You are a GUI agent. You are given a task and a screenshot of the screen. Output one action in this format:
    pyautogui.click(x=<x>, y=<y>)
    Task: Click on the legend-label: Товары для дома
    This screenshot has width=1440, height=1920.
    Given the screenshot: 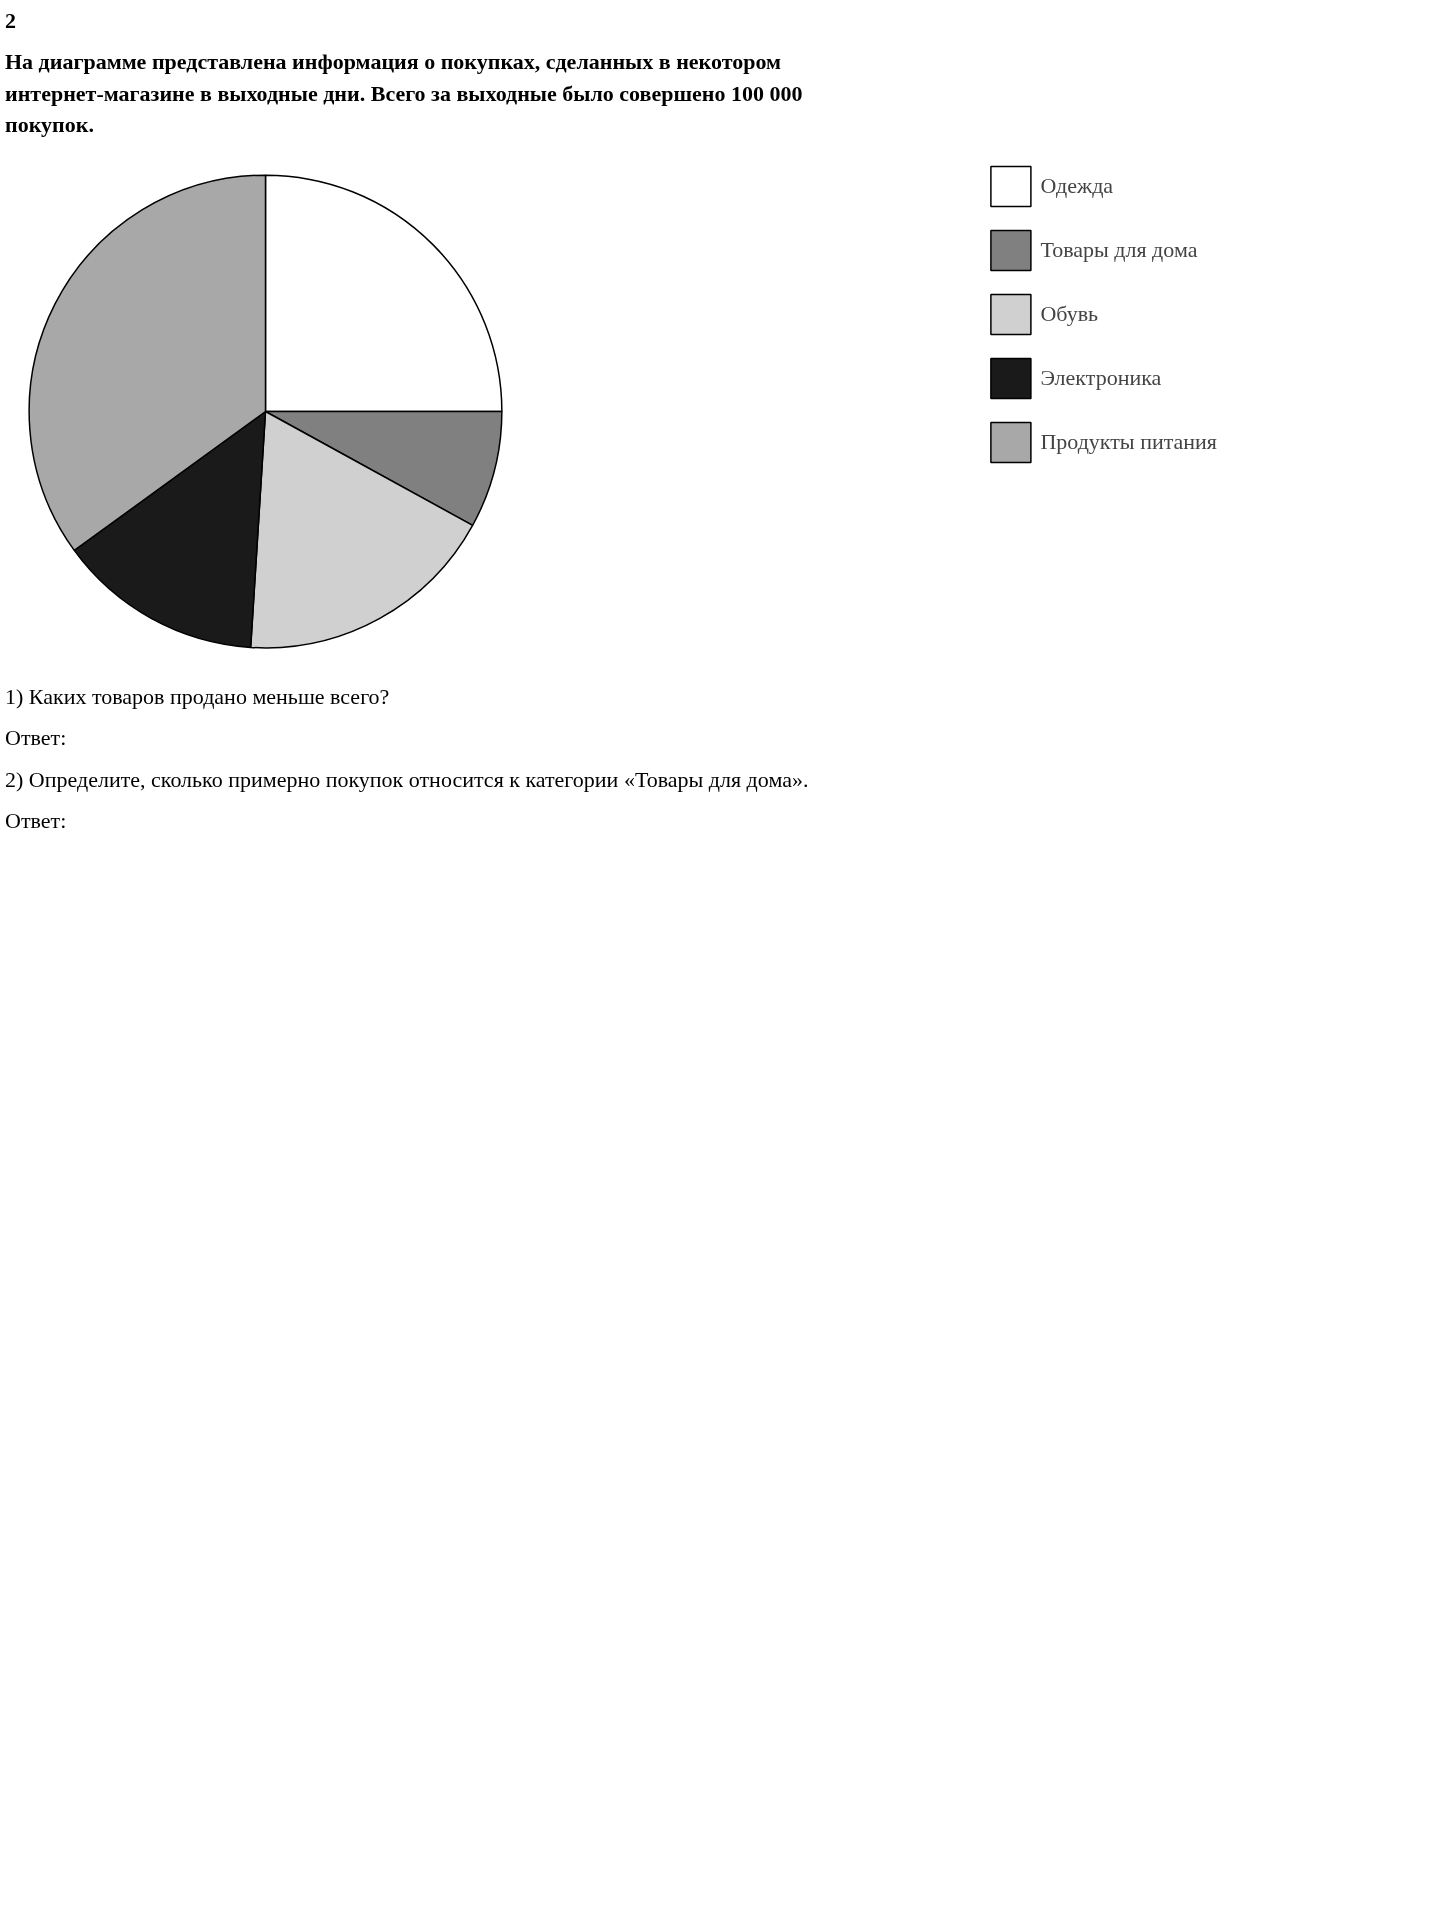 What is the action you would take?
    pyautogui.click(x=1119, y=249)
    